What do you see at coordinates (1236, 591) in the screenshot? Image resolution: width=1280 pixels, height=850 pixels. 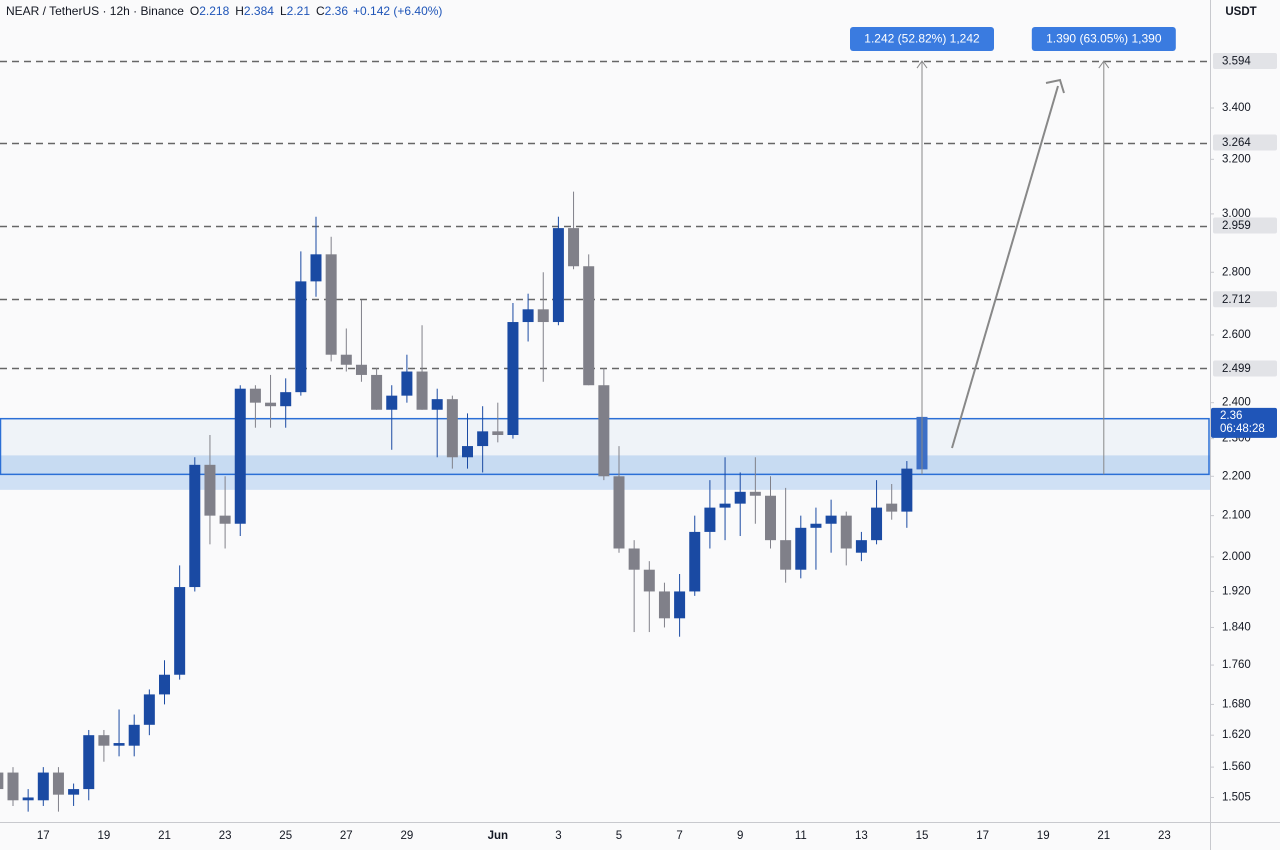 I see `y-tick-label: 1.920` at bounding box center [1236, 591].